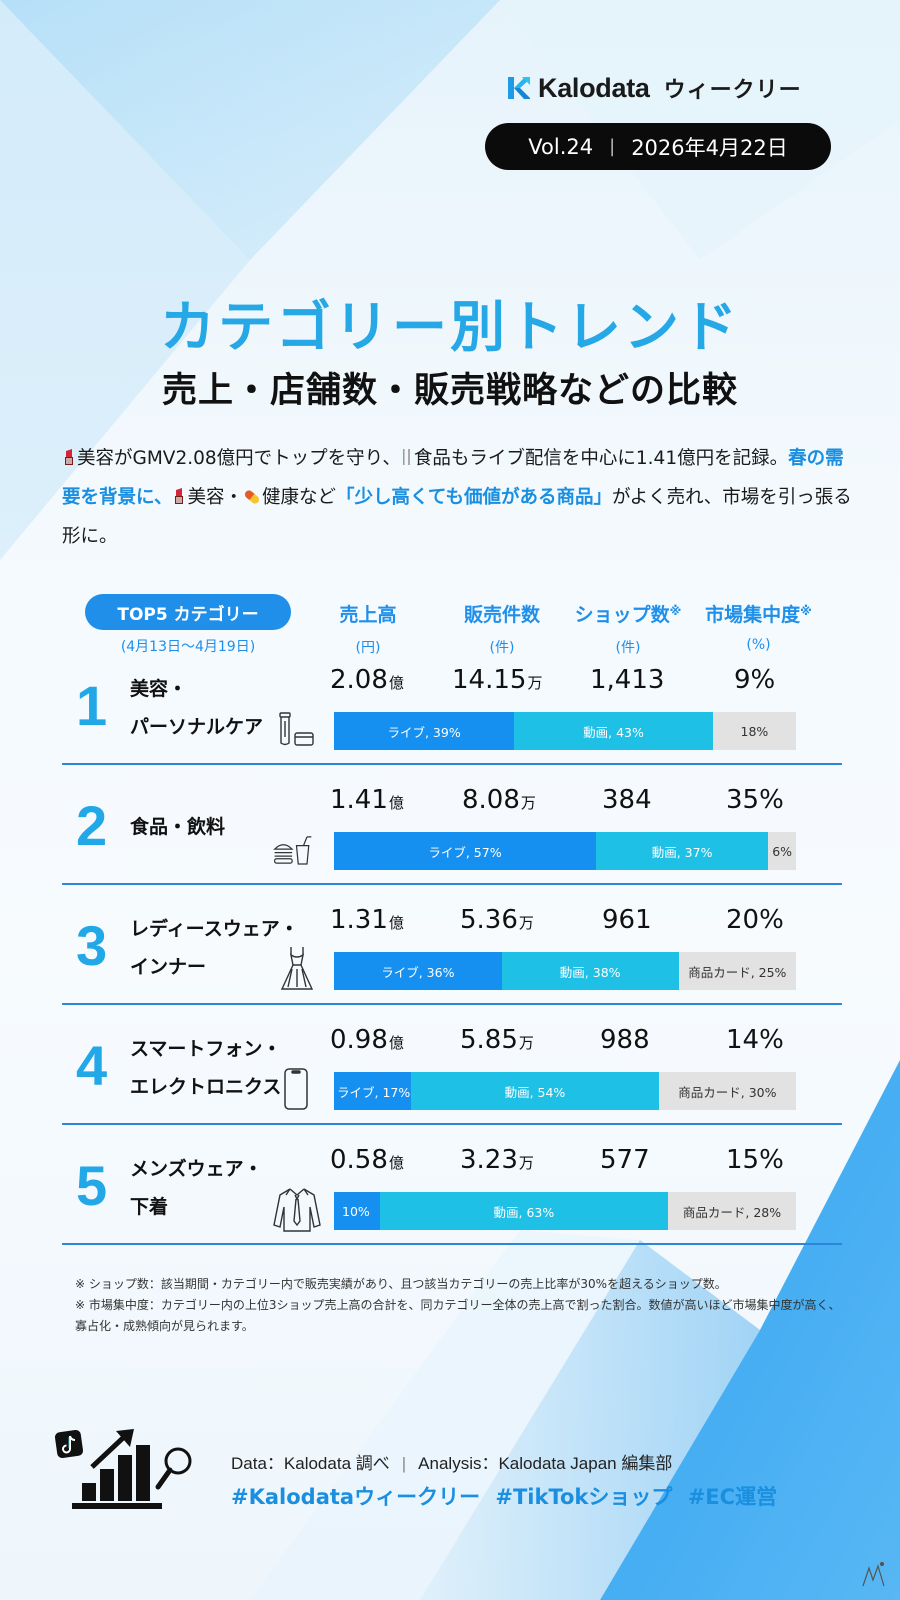 The height and width of the screenshot is (1600, 900). I want to click on category-name: レディースウェア・ インナー, so click(214, 948).